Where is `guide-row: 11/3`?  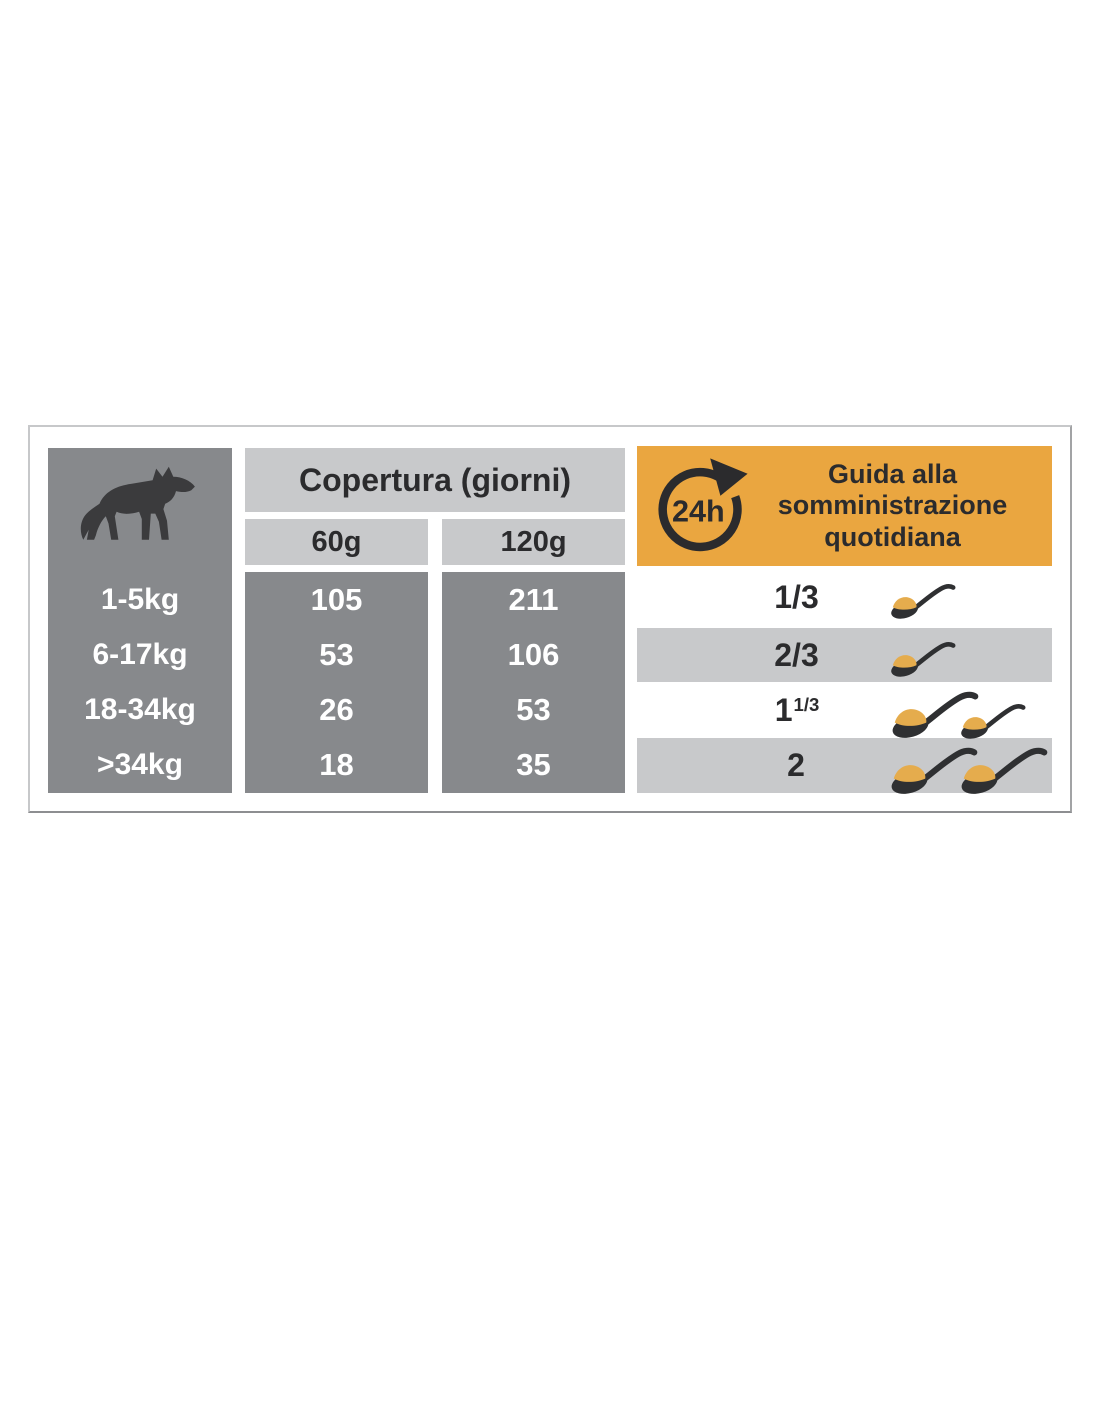 guide-row: 11/3 is located at coordinates (844, 710).